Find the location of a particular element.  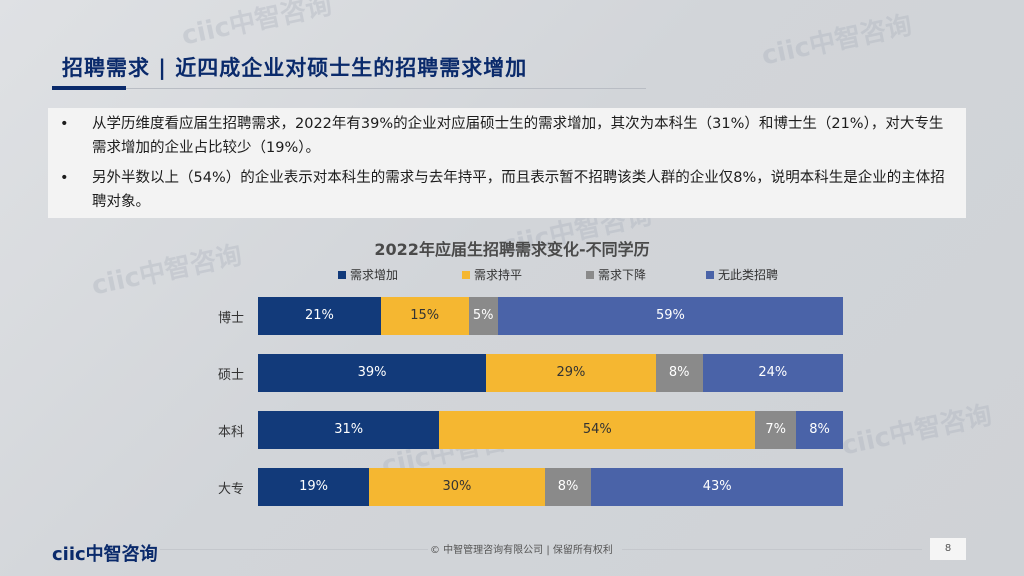

legend-label: 需求增加 is located at coordinates (374, 275).